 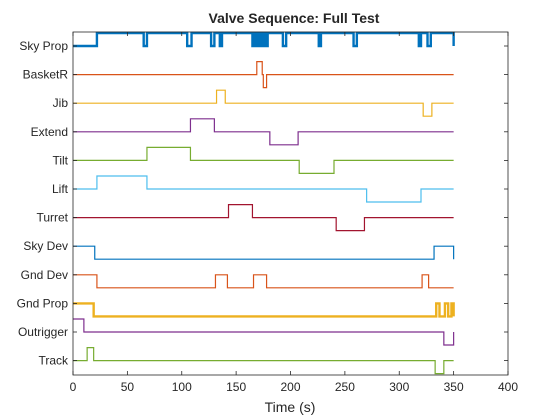 What do you see at coordinates (290, 407) in the screenshot?
I see `x-axis-label: Time (s)` at bounding box center [290, 407].